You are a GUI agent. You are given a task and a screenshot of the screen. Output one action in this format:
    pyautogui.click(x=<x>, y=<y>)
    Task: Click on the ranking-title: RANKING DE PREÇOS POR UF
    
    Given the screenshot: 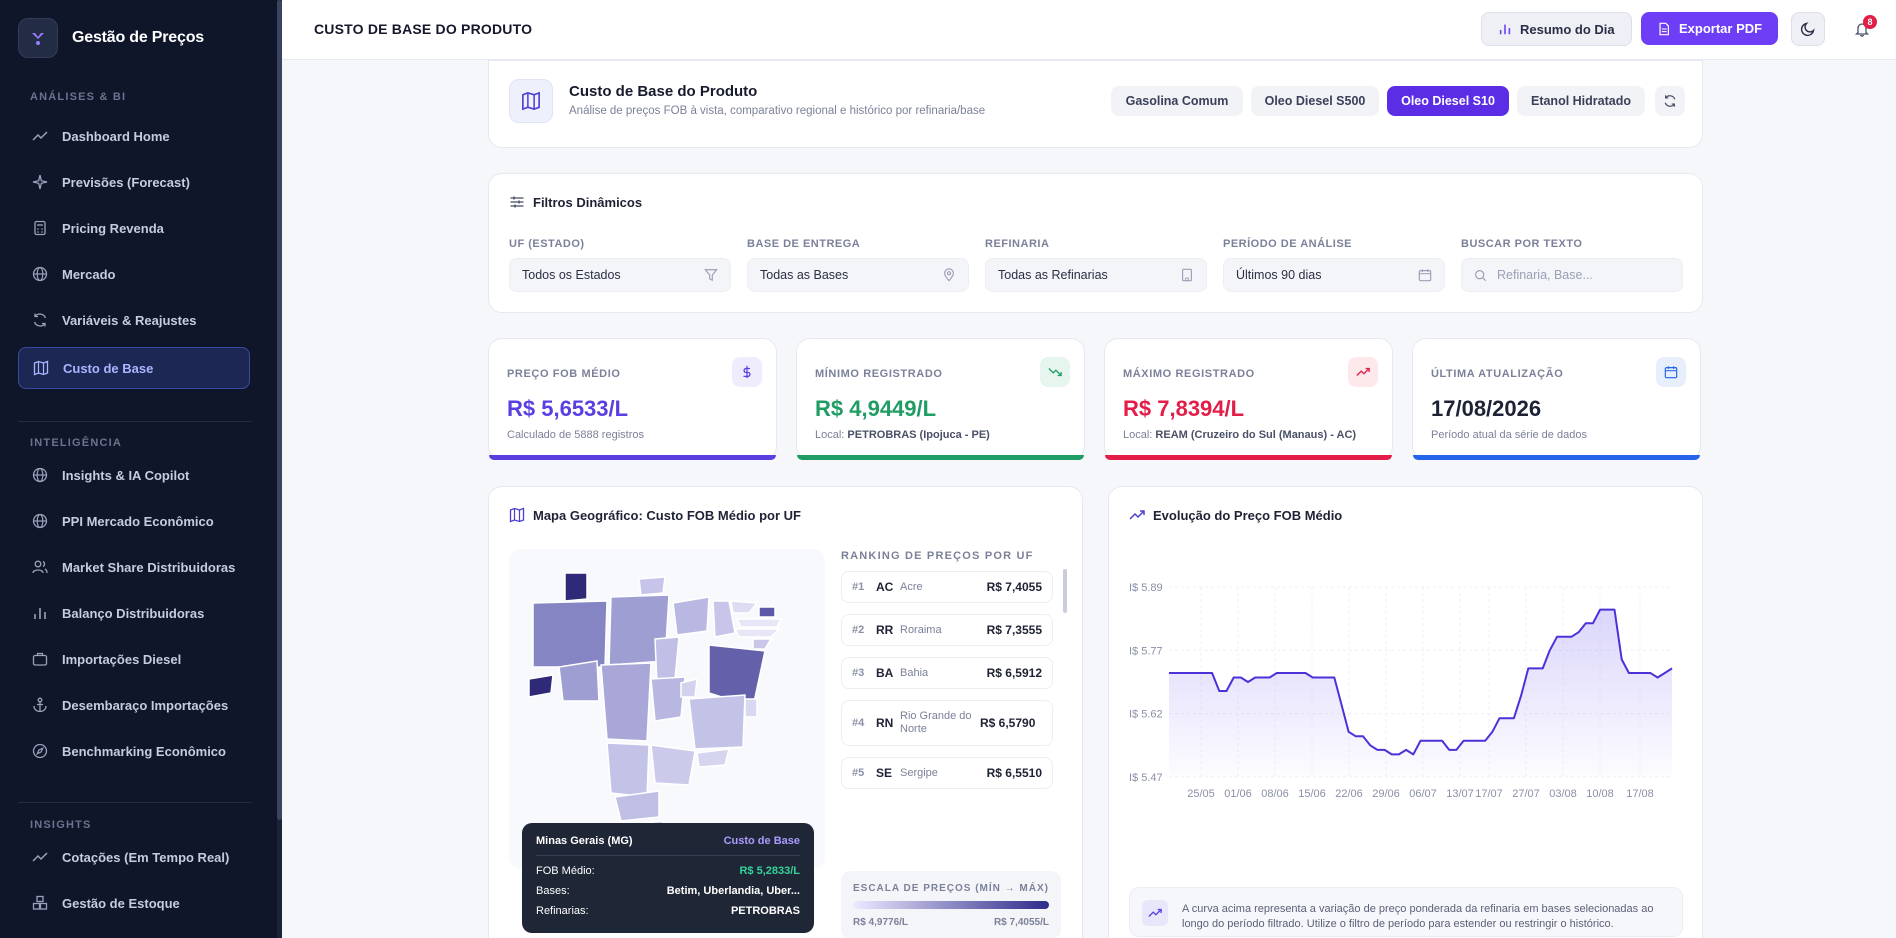 What is the action you would take?
    pyautogui.click(x=937, y=556)
    